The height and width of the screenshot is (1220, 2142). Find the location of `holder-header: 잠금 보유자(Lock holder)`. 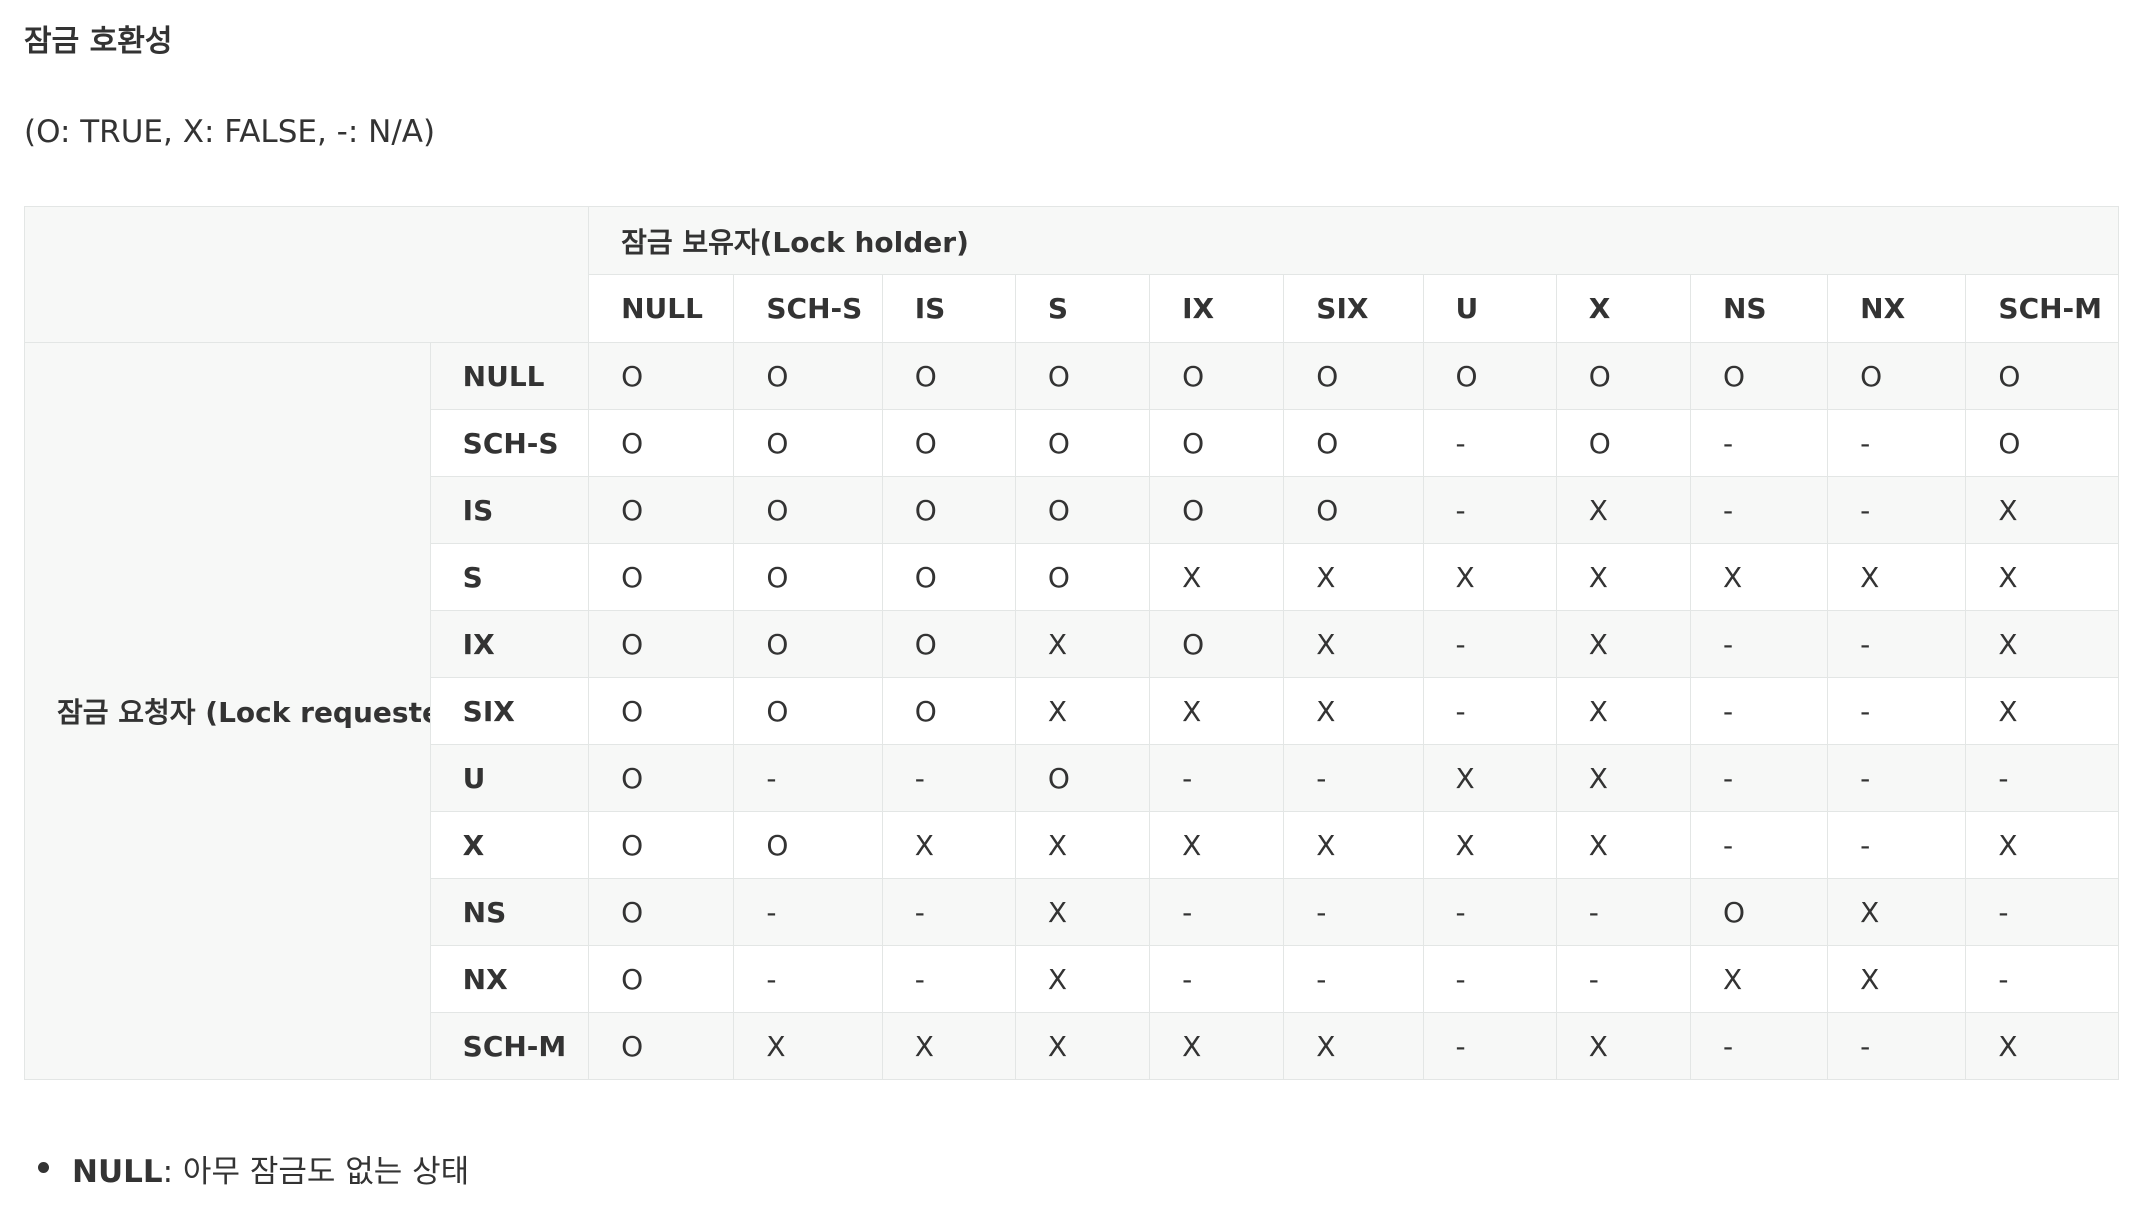

holder-header: 잠금 보유자(Lock holder) is located at coordinates (1353, 240).